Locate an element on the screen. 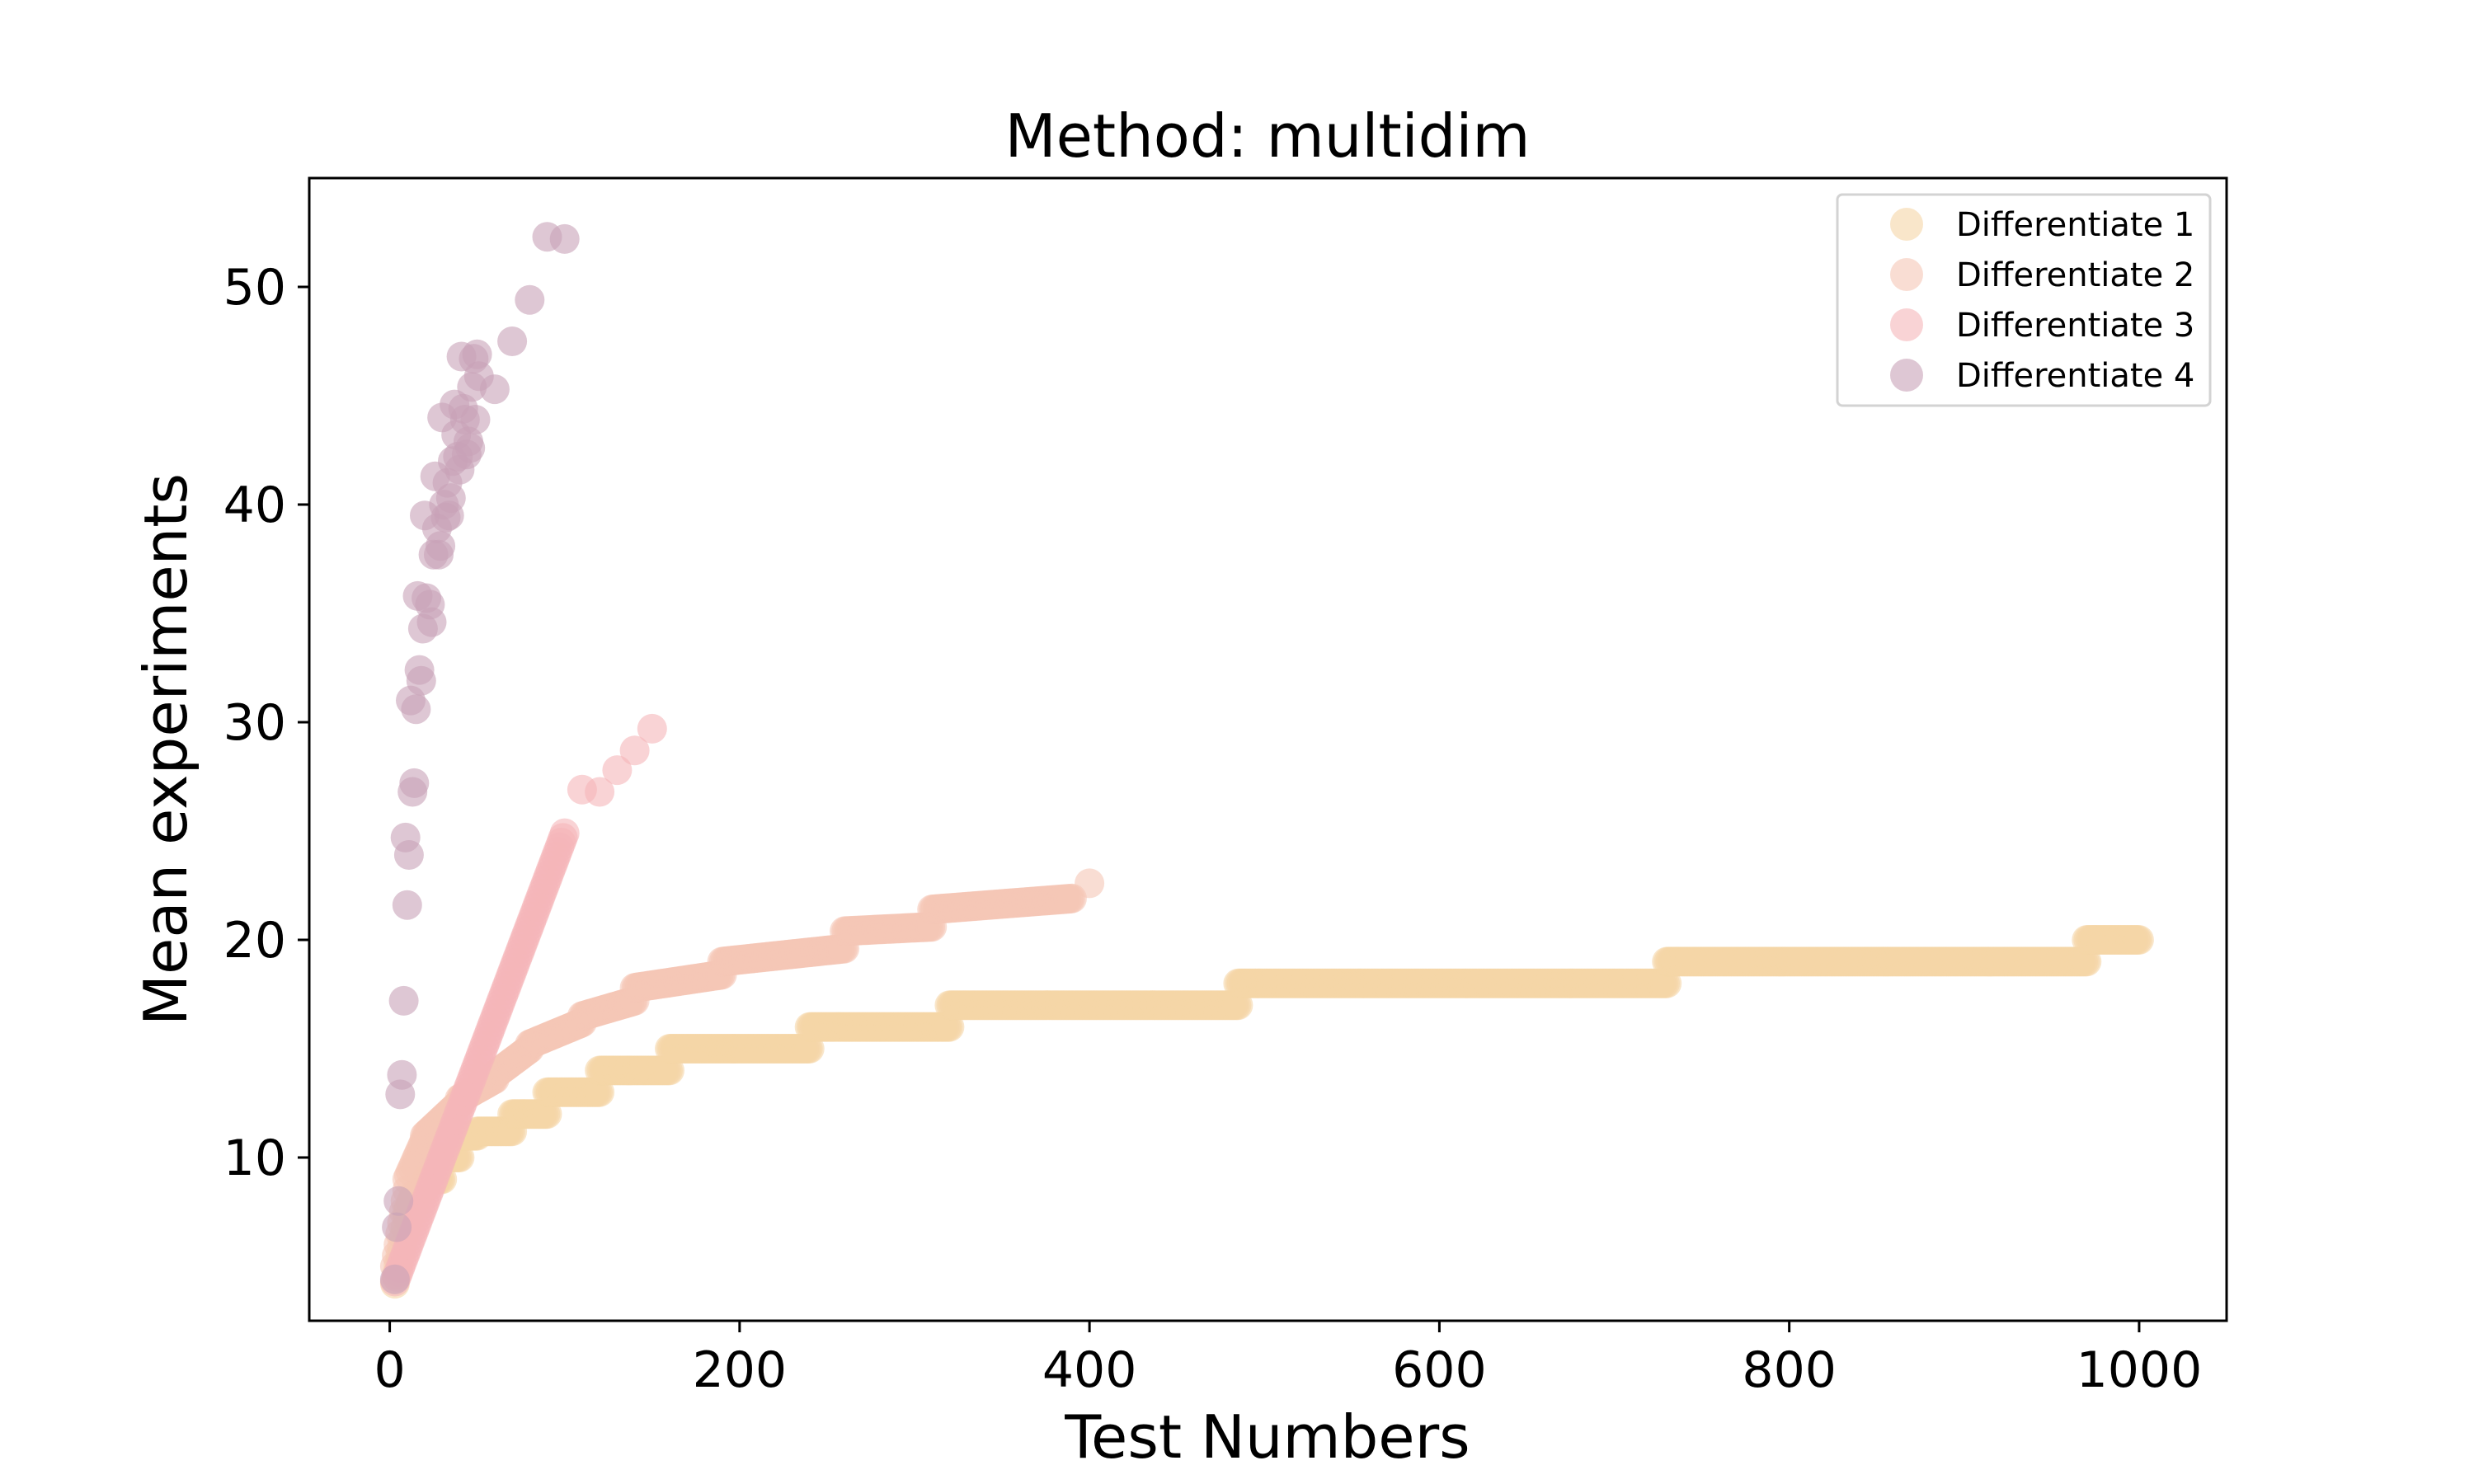 The image size is (2474, 1484). x-tick-label: 800 is located at coordinates (1789, 1370).